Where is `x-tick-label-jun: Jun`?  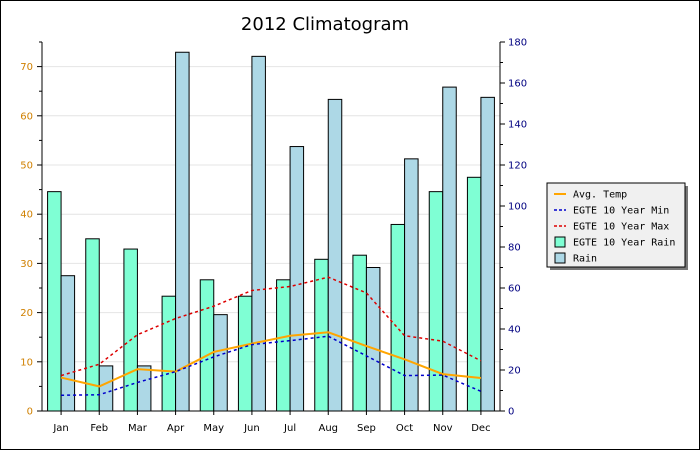
x-tick-label-jun: Jun is located at coordinates (251, 428).